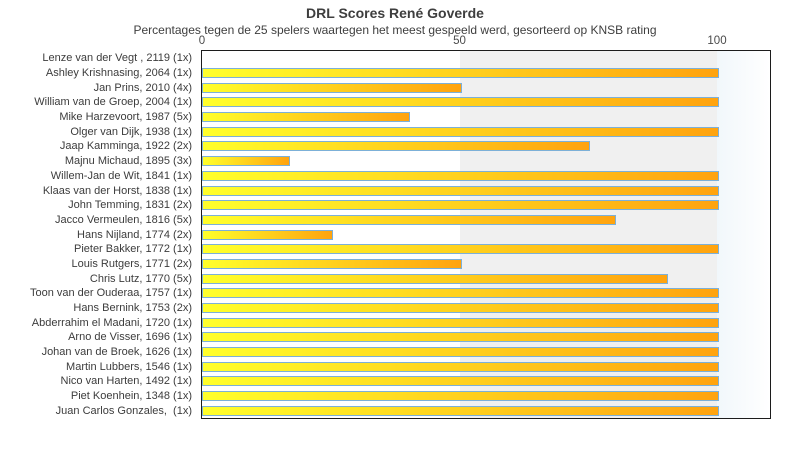 Image resolution: width=790 pixels, height=450 pixels. What do you see at coordinates (111, 322) in the screenshot?
I see `y-axis-label: Abderrahim el Madani, 1720 (1x)` at bounding box center [111, 322].